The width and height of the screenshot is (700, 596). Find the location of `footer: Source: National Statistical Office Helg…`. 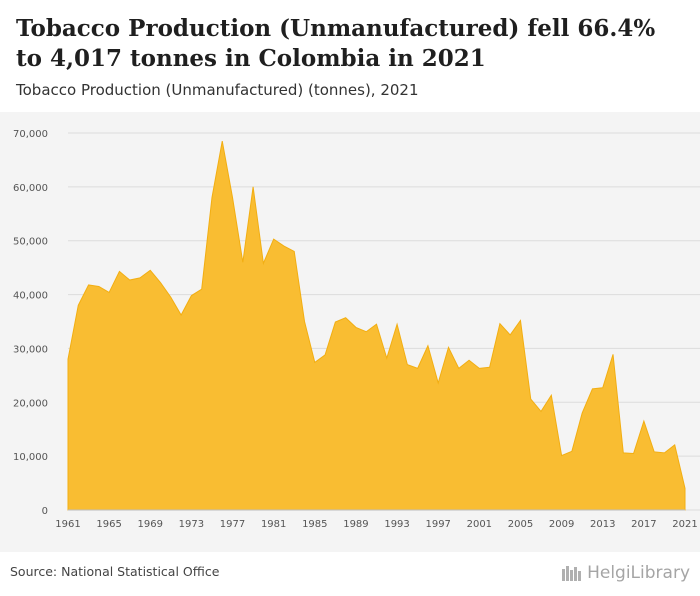

footer: Source: National Statistical Office Helg… is located at coordinates (350, 574).